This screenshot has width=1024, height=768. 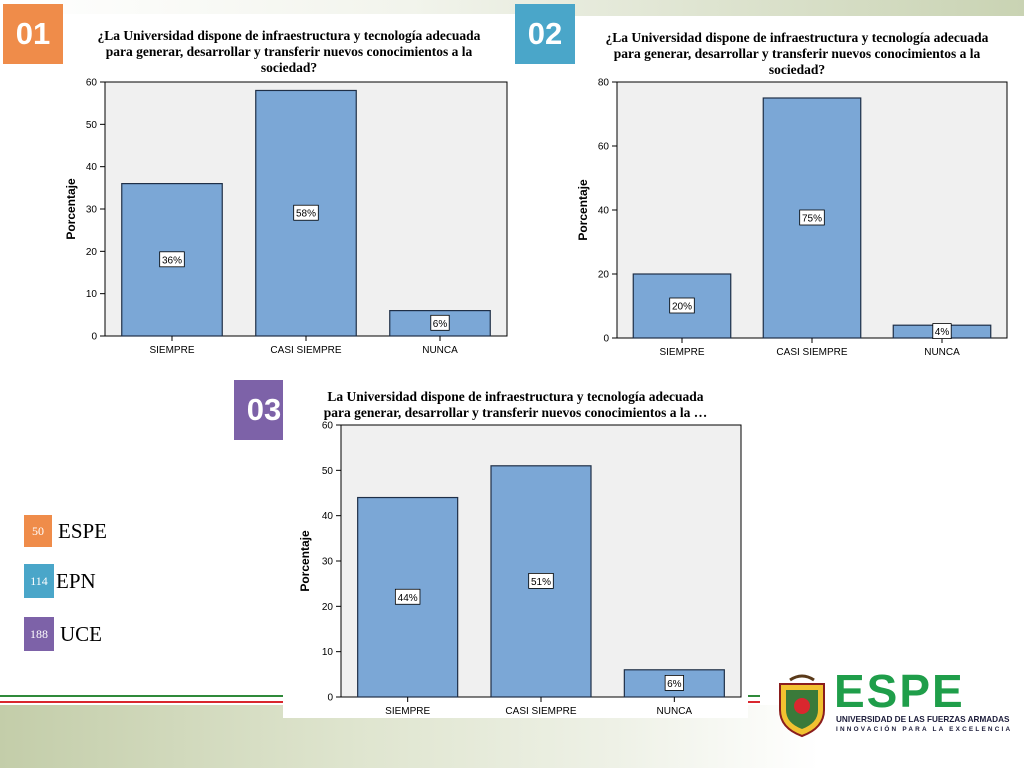 I want to click on data-label: 75%, so click(x=812, y=219).